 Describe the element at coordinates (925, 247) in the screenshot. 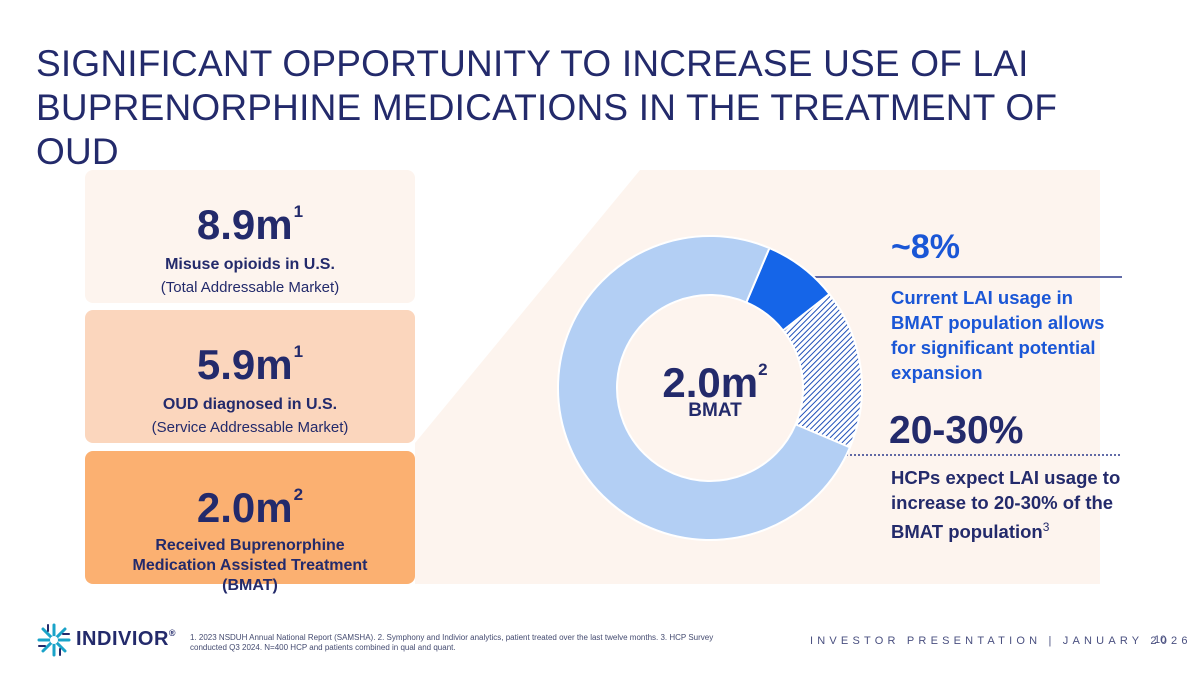

I see `current-lai-percentage: ~8%` at that location.